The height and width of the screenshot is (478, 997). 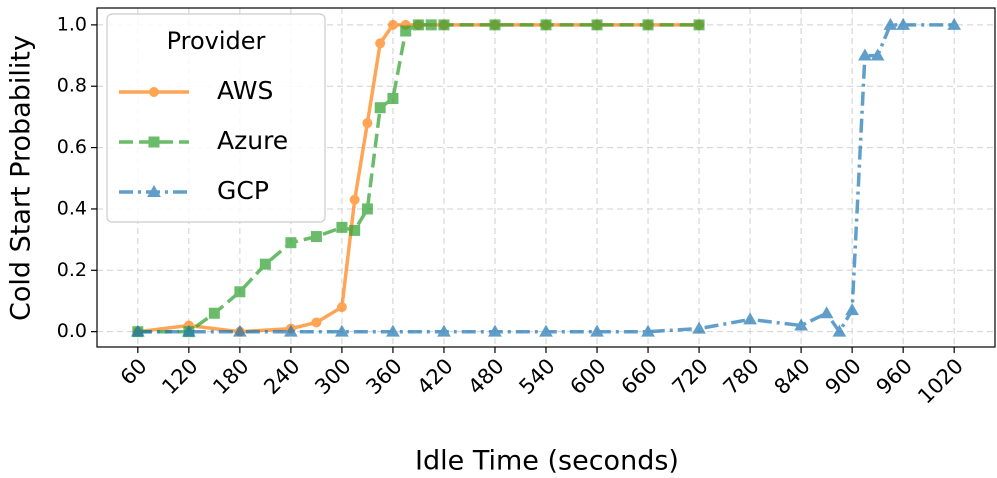 What do you see at coordinates (72, 270) in the screenshot?
I see `y-tick-label: 0.2` at bounding box center [72, 270].